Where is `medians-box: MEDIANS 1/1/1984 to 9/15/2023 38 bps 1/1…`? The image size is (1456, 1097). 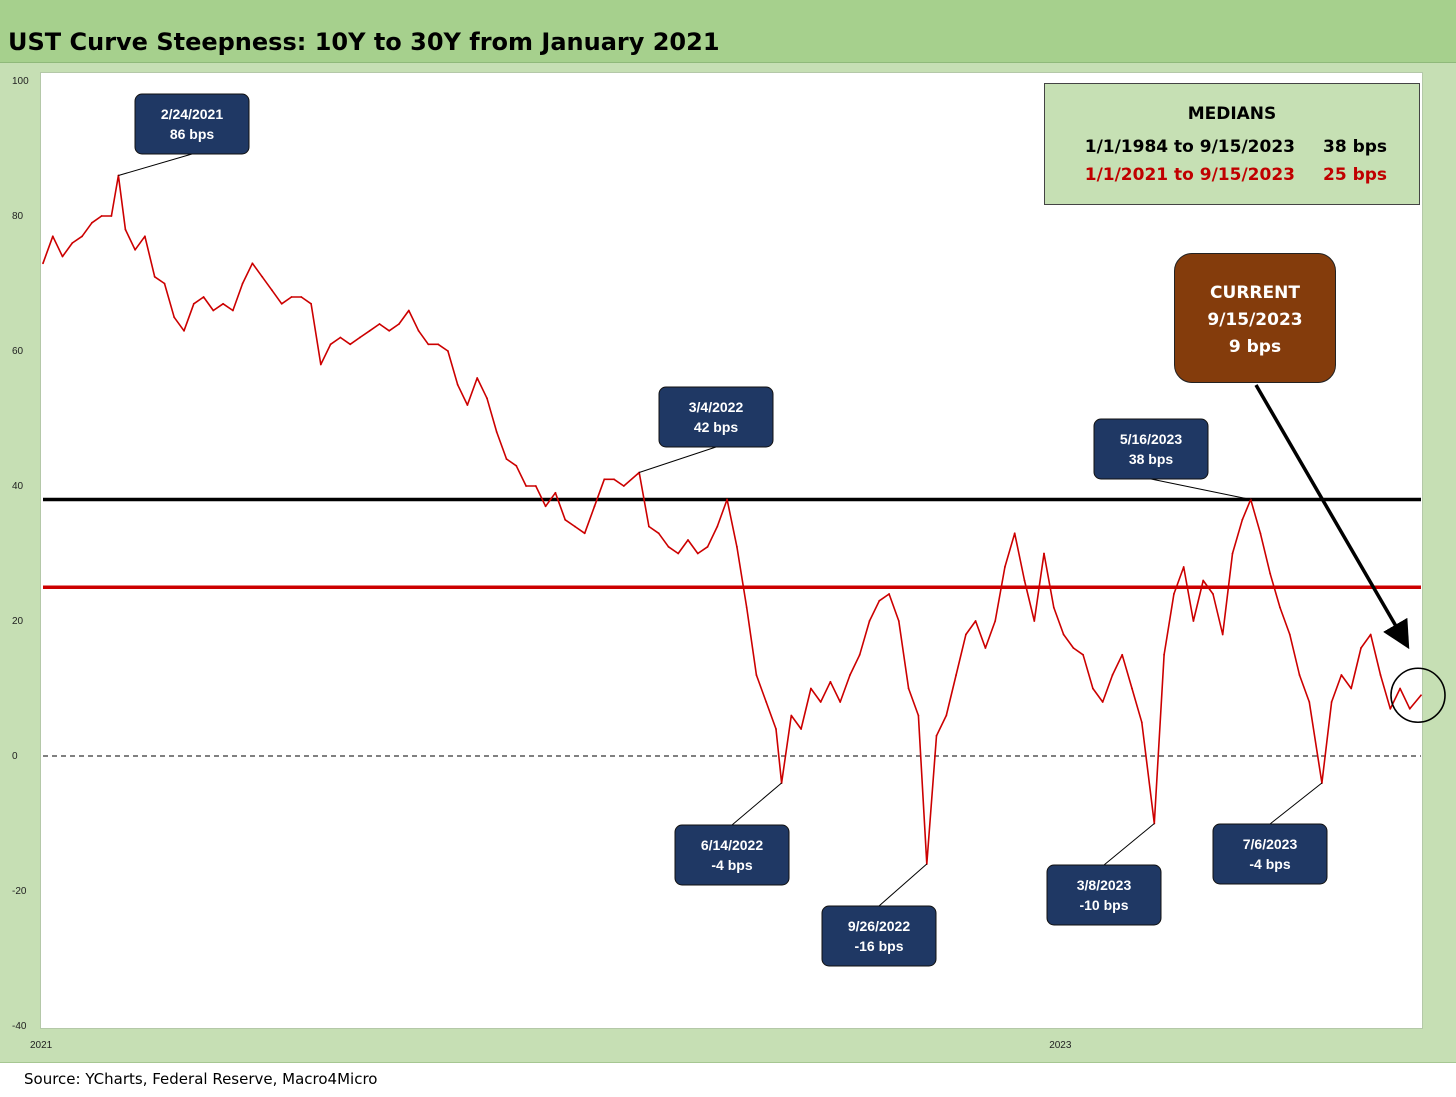
medians-box: MEDIANS 1/1/1984 to 9/15/2023 38 bps 1/1… is located at coordinates (1232, 144).